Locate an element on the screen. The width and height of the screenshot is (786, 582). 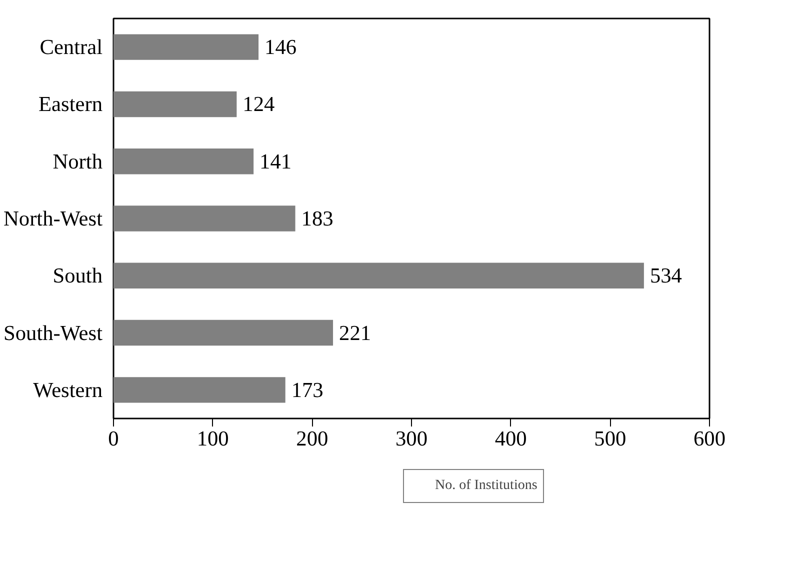
data-label: 141 is located at coordinates (276, 161).